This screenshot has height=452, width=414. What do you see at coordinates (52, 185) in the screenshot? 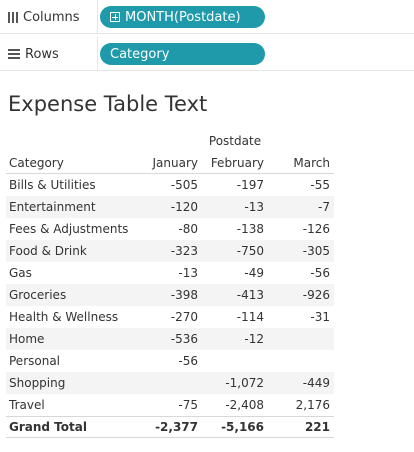
I see `category-cell: Bills & Utilities` at bounding box center [52, 185].